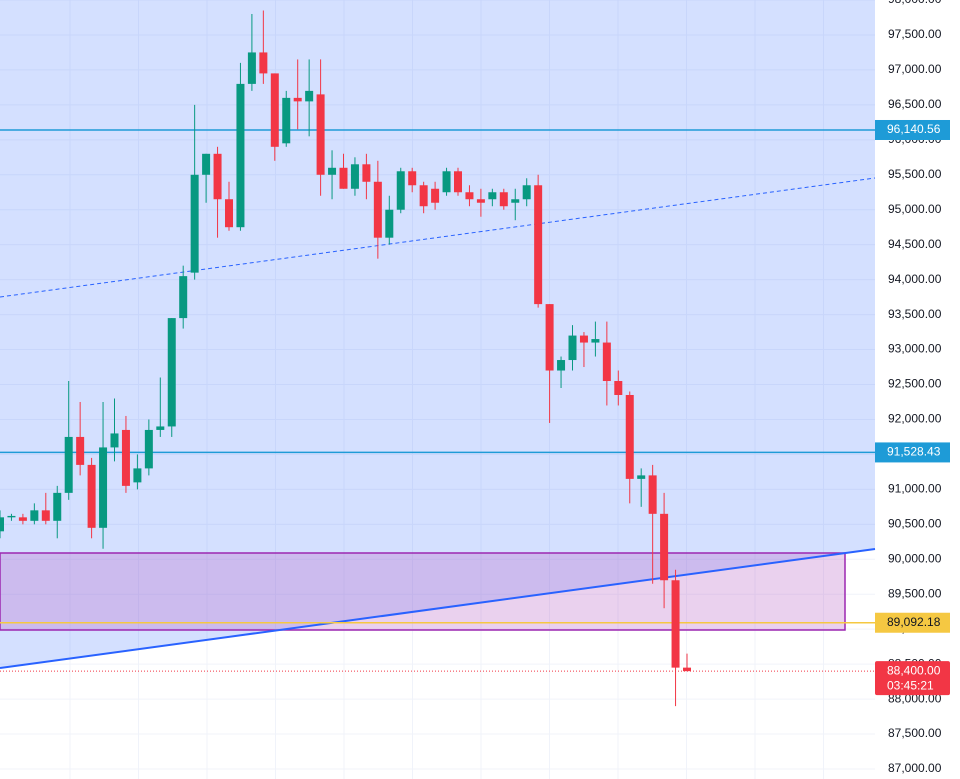  Describe the element at coordinates (915, 34) in the screenshot. I see `y-tick-label: 97,500.00` at that location.